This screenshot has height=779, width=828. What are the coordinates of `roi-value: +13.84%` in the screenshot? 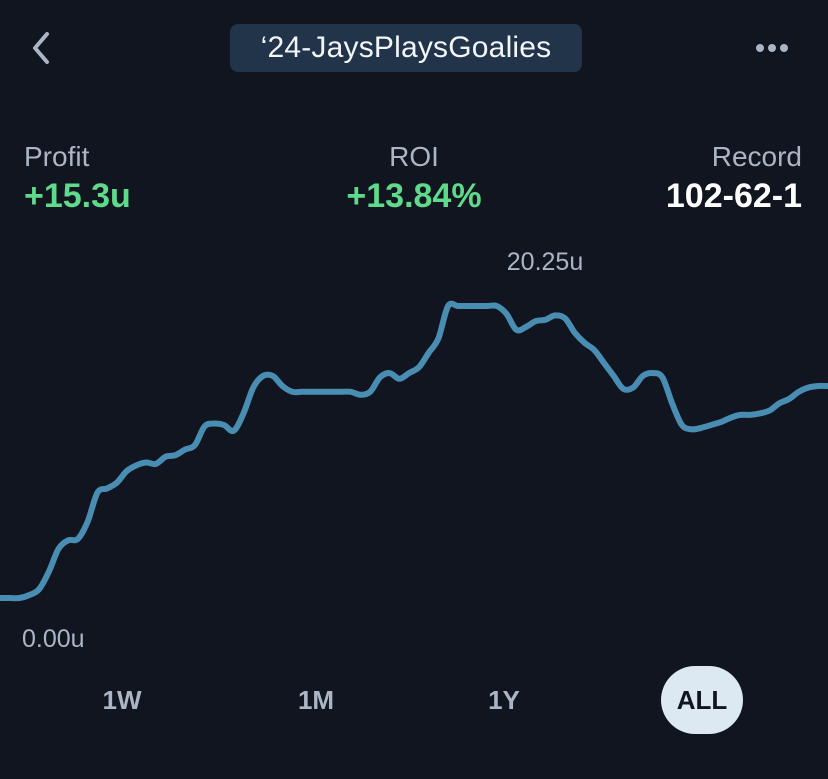 It's located at (414, 196).